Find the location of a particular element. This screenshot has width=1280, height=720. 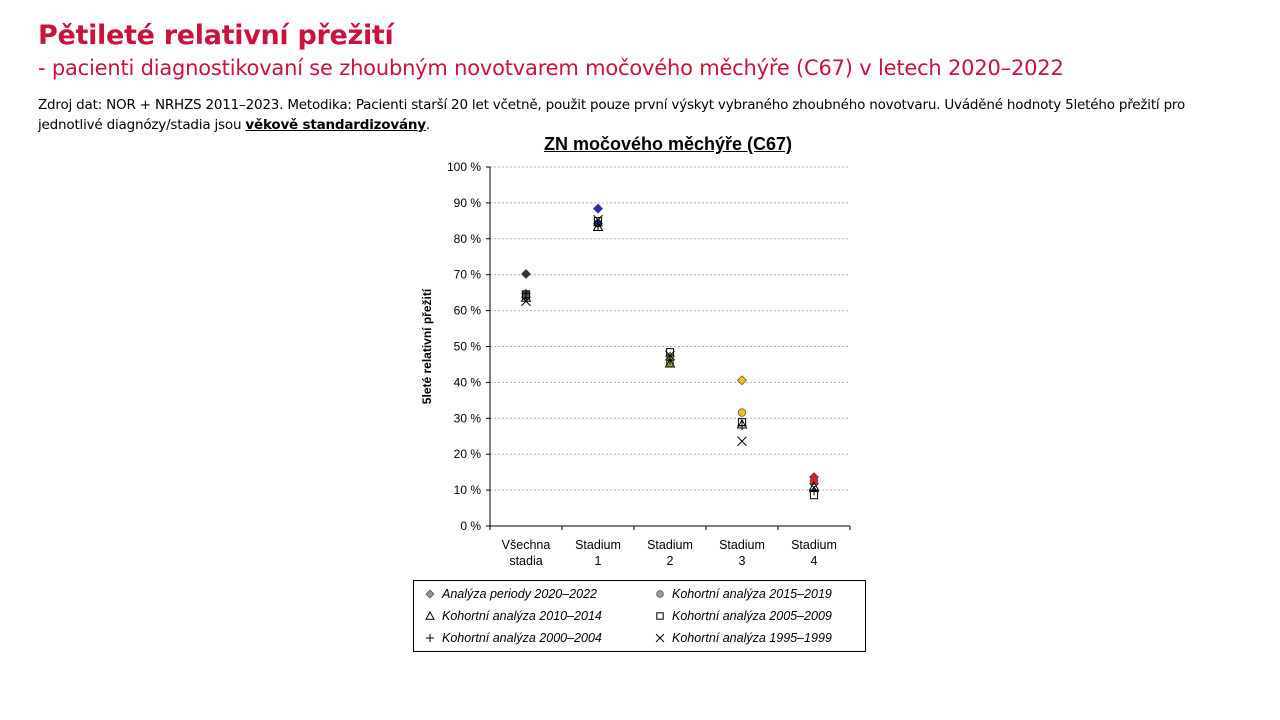

y-tick-label: 40 % is located at coordinates (468, 382).